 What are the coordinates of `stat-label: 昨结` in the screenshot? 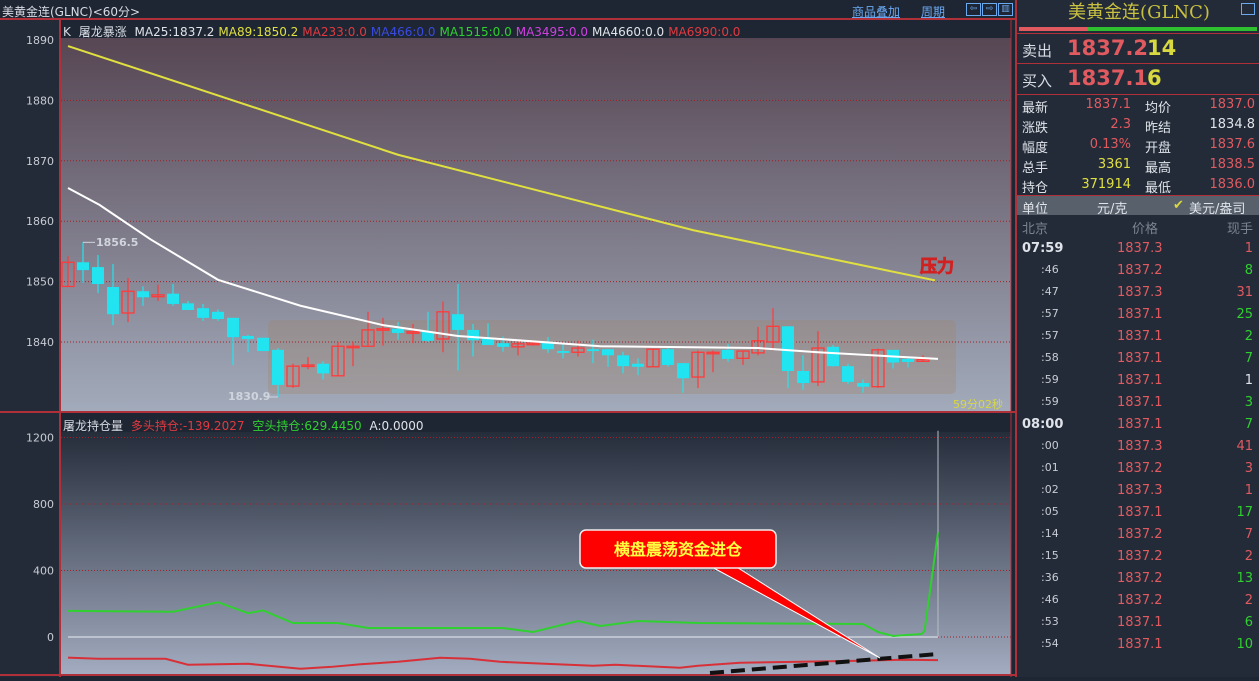 It's located at (1158, 128).